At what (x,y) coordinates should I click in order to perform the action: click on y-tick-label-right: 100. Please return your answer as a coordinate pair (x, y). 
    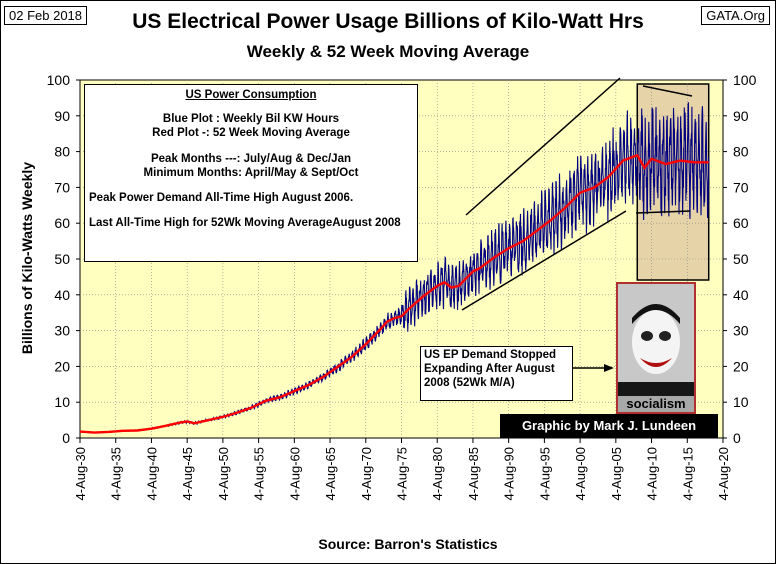
    Looking at the image, I should click on (745, 80).